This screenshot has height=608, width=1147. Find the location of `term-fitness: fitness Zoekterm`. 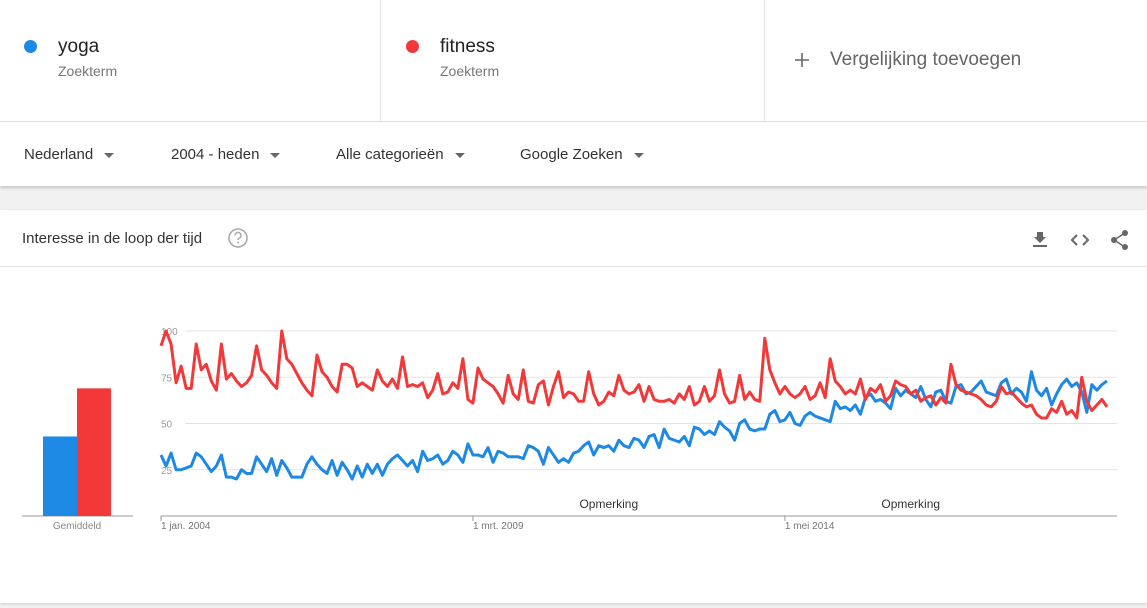

term-fitness: fitness Zoekterm is located at coordinates (573, 60).